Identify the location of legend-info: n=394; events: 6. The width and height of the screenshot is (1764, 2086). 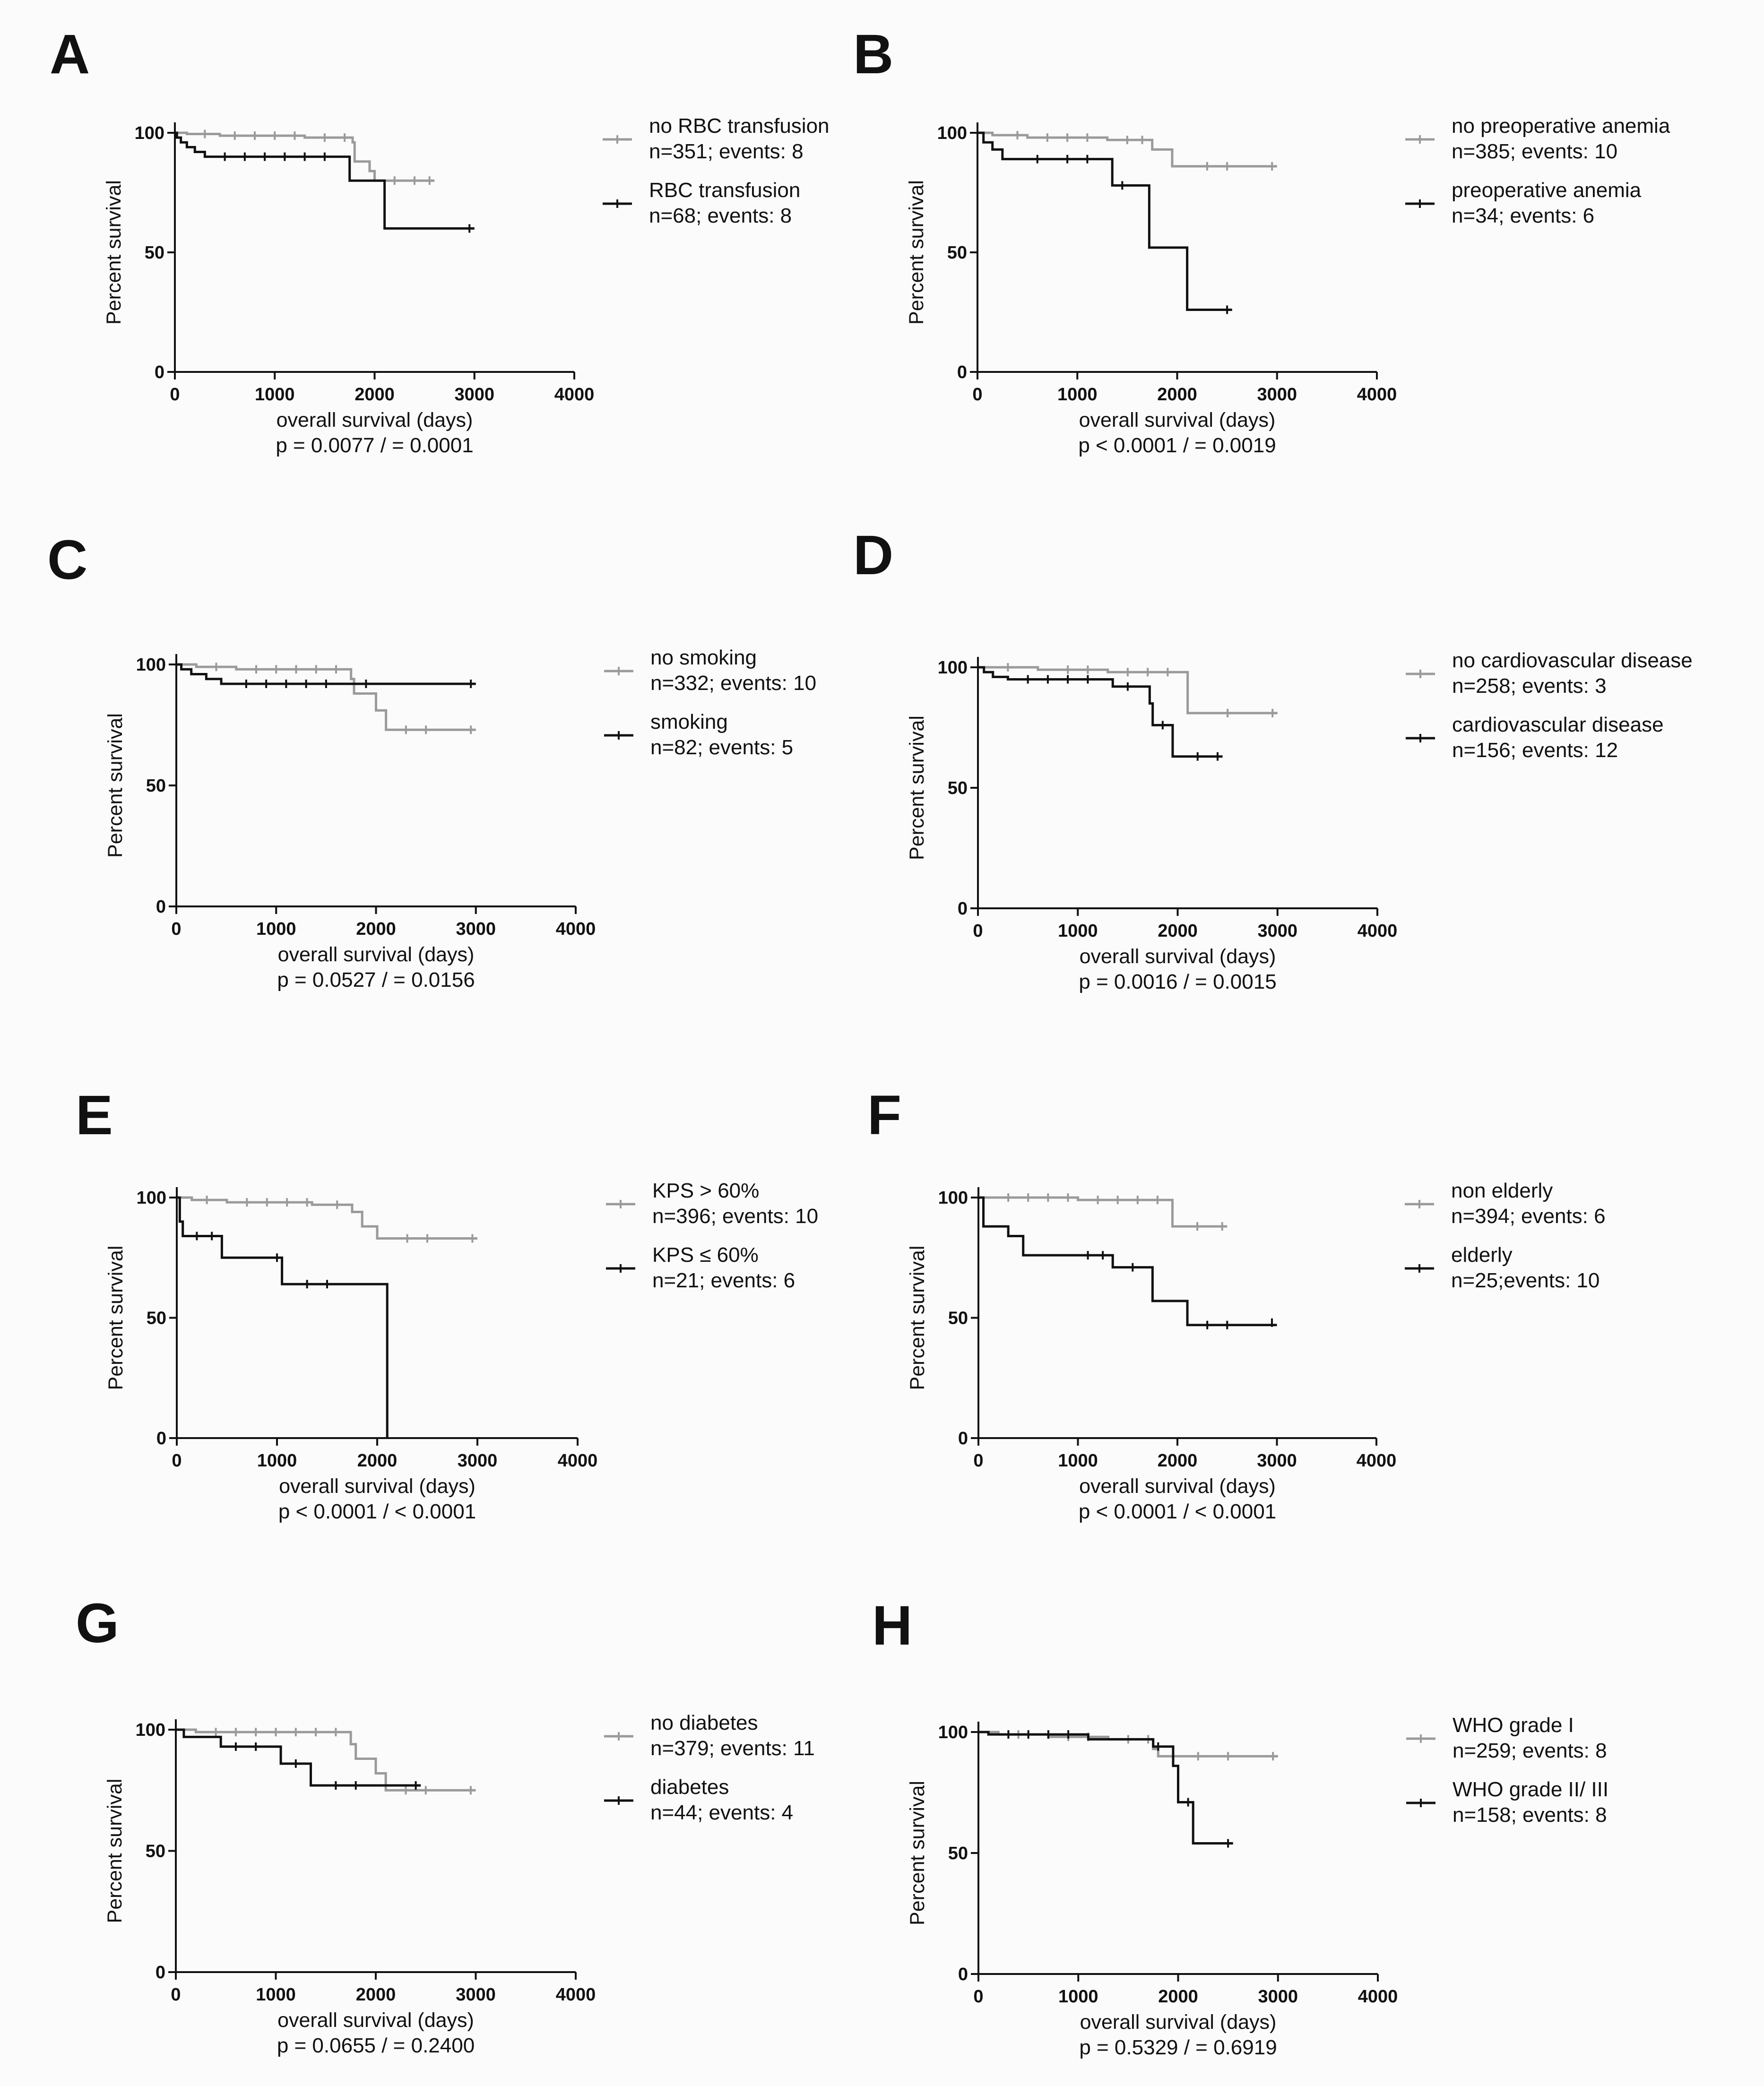
(1528, 1216).